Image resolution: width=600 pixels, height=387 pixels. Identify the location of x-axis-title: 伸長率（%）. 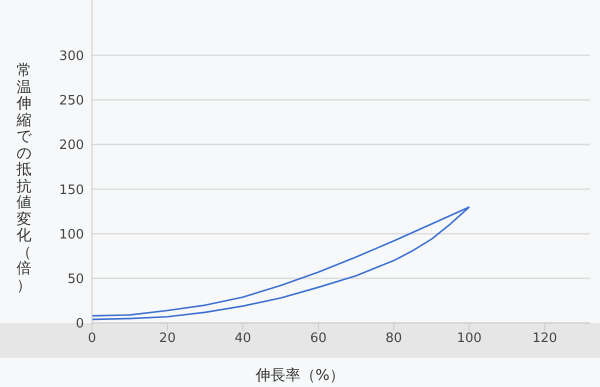
(300, 375).